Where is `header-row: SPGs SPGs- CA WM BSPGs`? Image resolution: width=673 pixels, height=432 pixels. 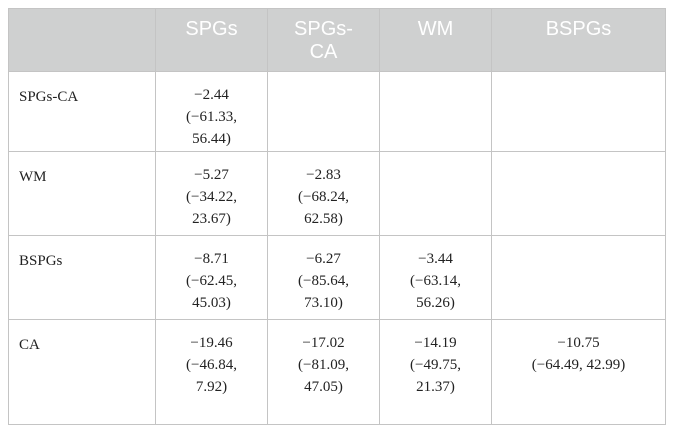
header-row: SPGs SPGs- CA WM BSPGs is located at coordinates (337, 40).